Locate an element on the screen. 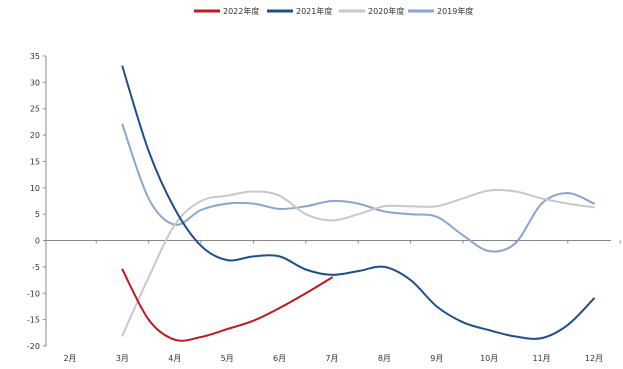 This screenshot has width=623, height=369. x-tick-label: 7月 is located at coordinates (331, 358).